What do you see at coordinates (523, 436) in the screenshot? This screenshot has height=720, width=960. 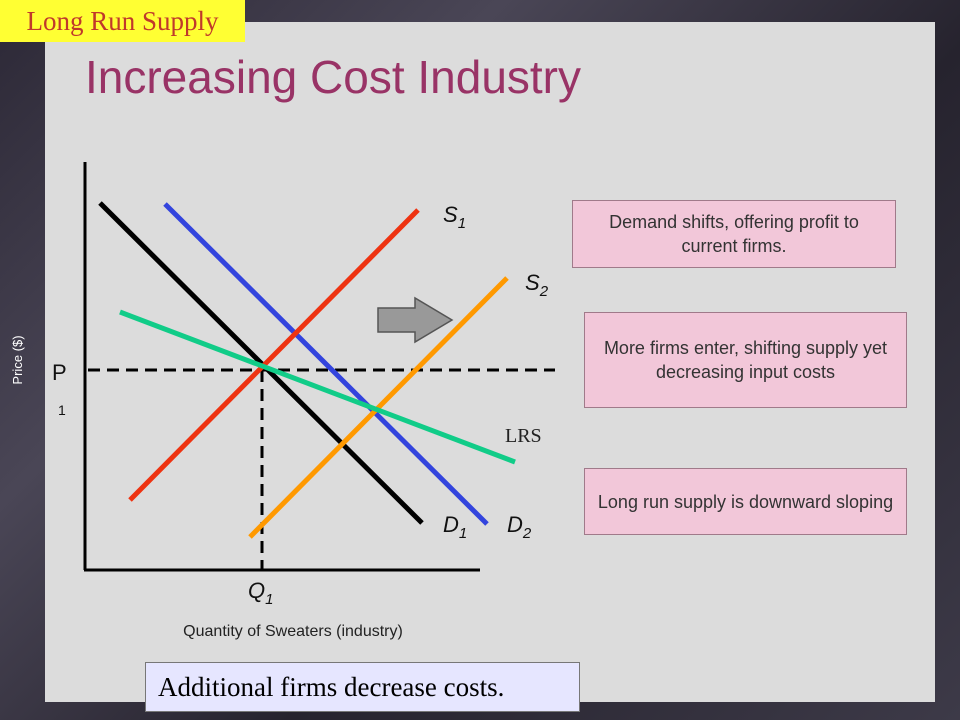 I see `lrs-label: LRS` at bounding box center [523, 436].